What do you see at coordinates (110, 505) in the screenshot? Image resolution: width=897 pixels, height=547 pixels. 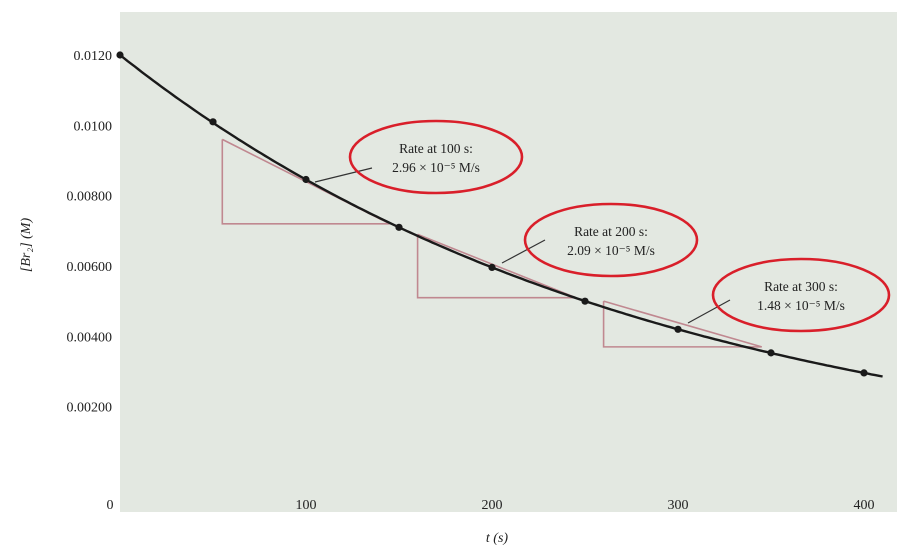 I see `x-tick-label: 0` at bounding box center [110, 505].